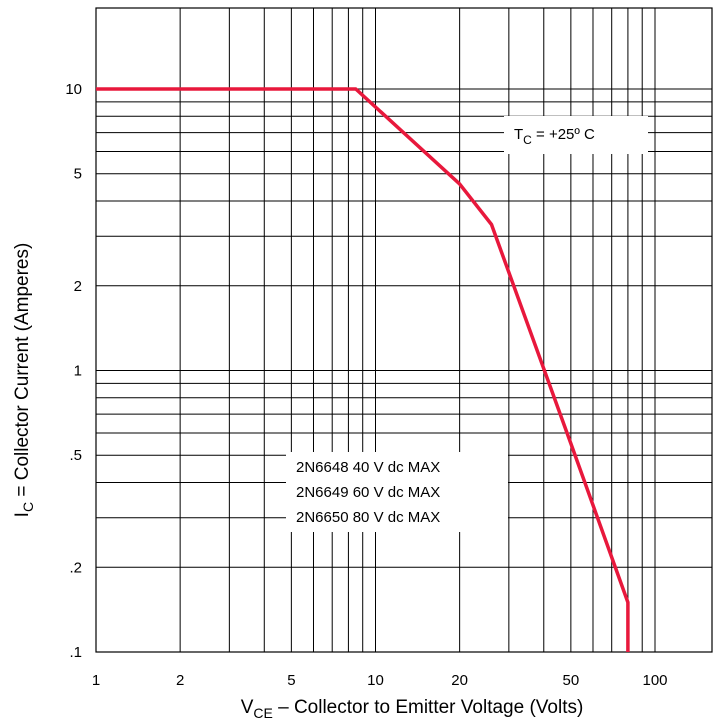  What do you see at coordinates (291, 680) in the screenshot?
I see `x-tick-label: 5` at bounding box center [291, 680].